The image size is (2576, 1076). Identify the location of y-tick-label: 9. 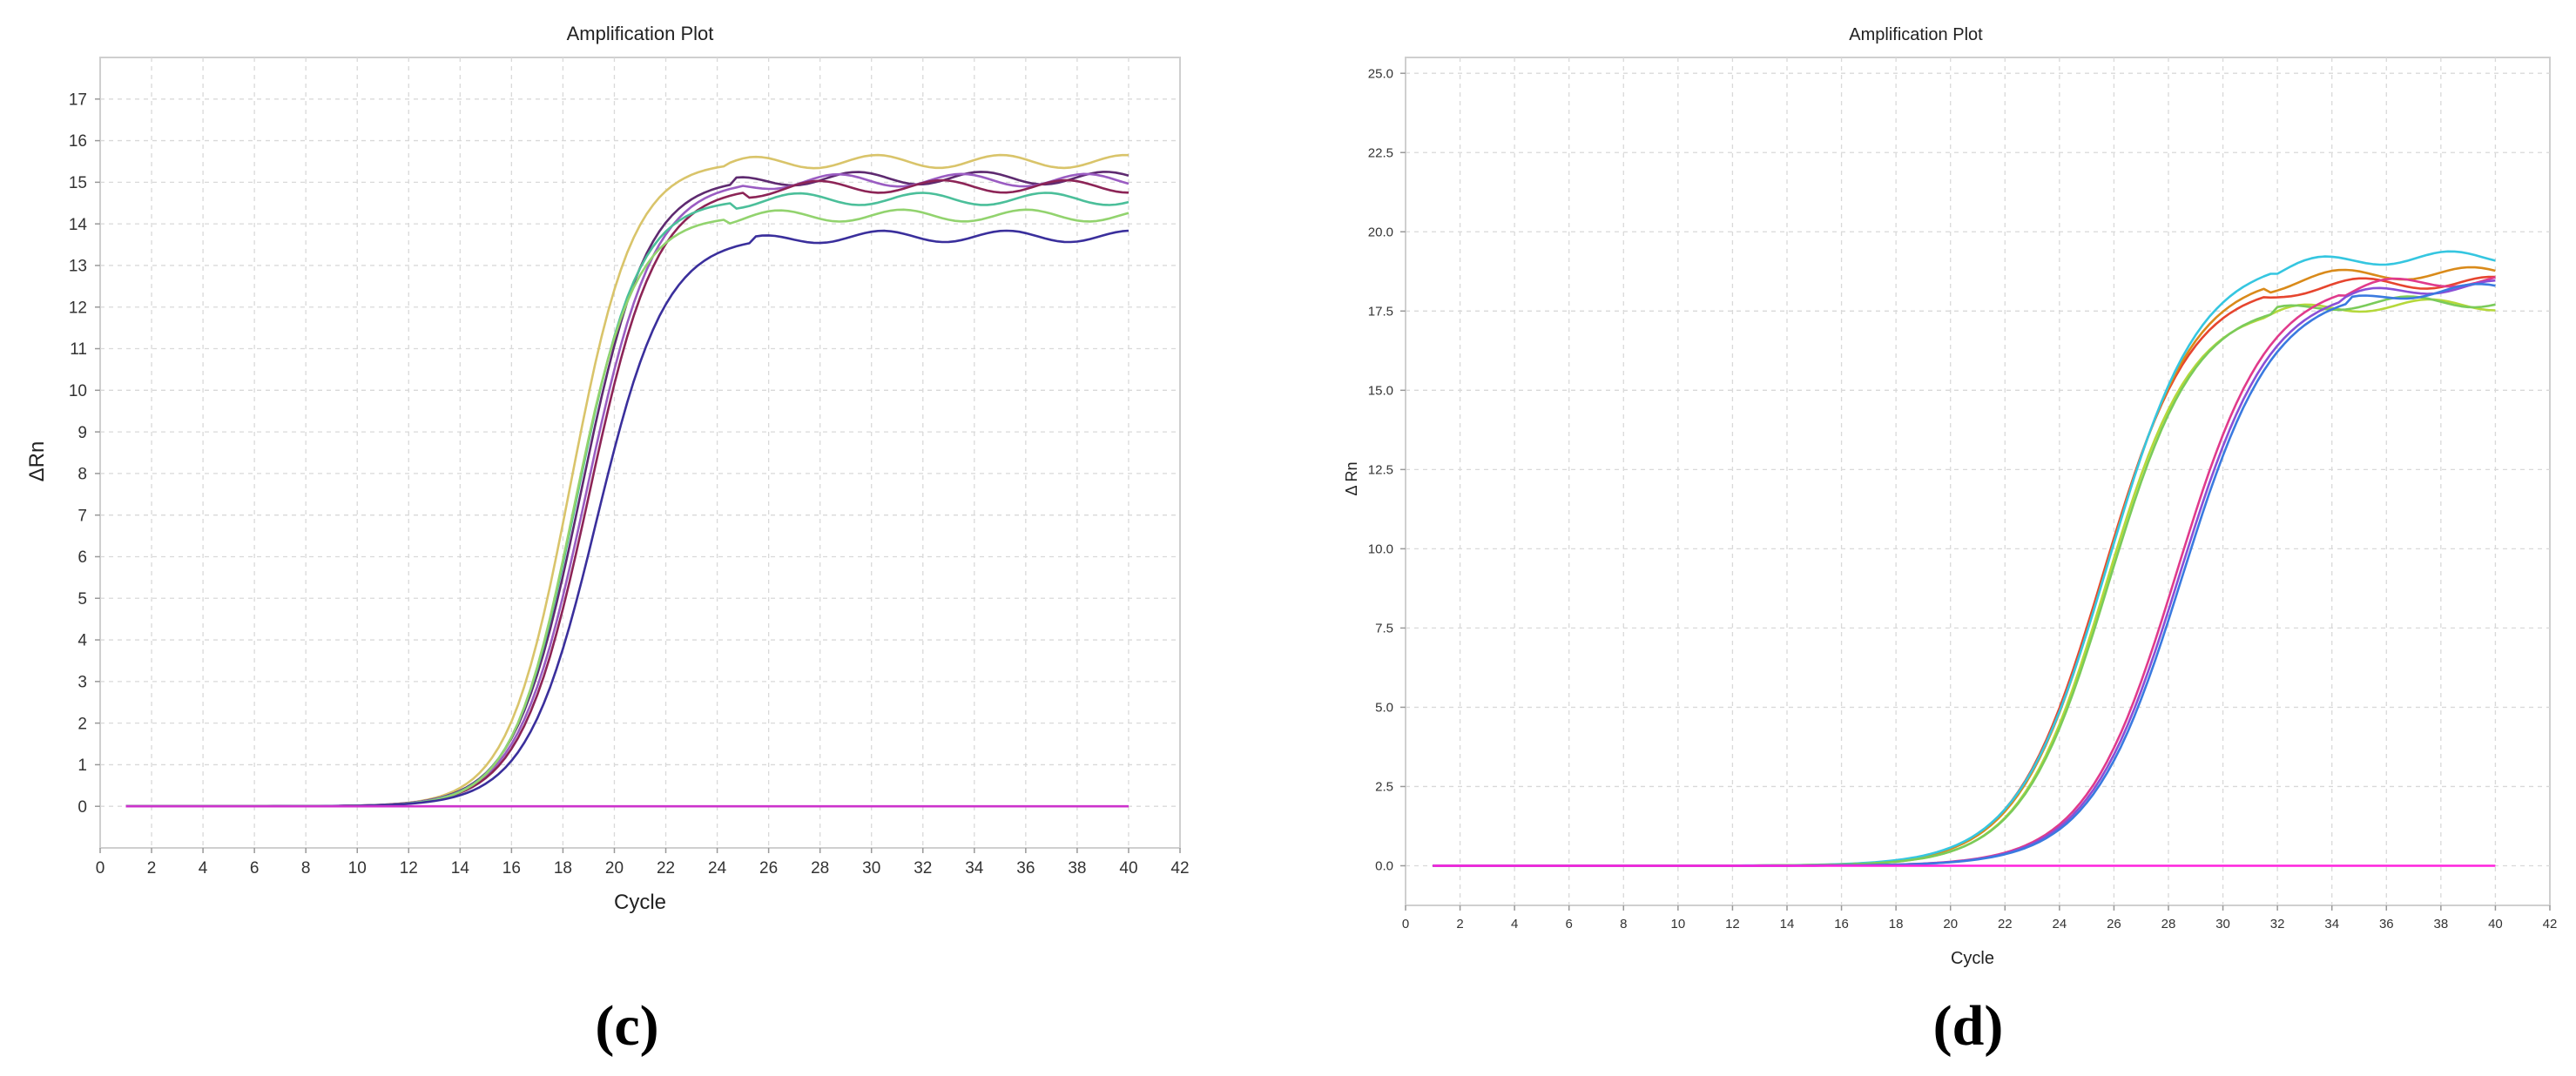
(82, 433).